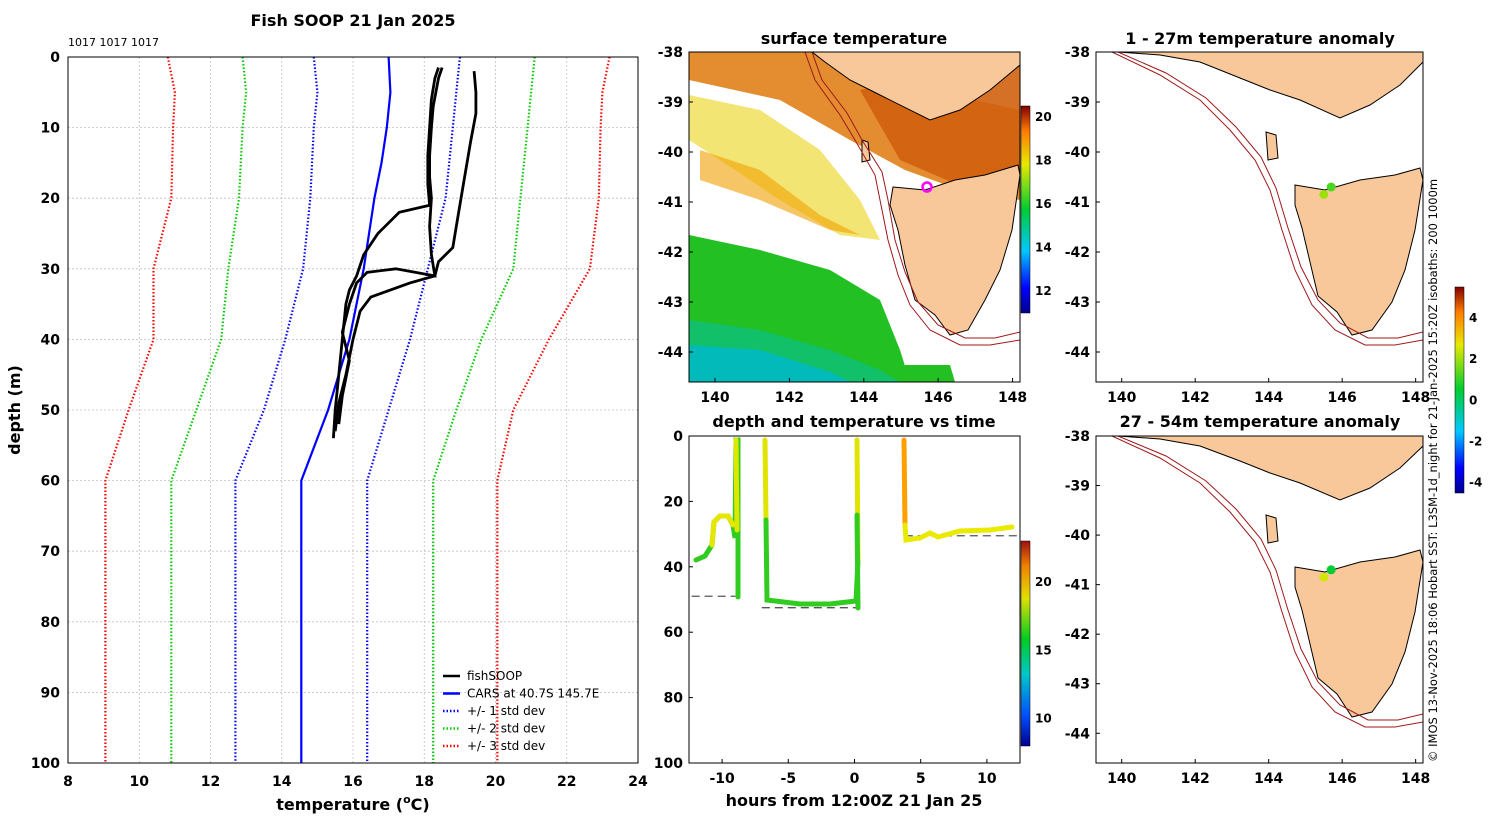  What do you see at coordinates (987, 779) in the screenshot?
I see `time-x-tick-label: 10` at bounding box center [987, 779].